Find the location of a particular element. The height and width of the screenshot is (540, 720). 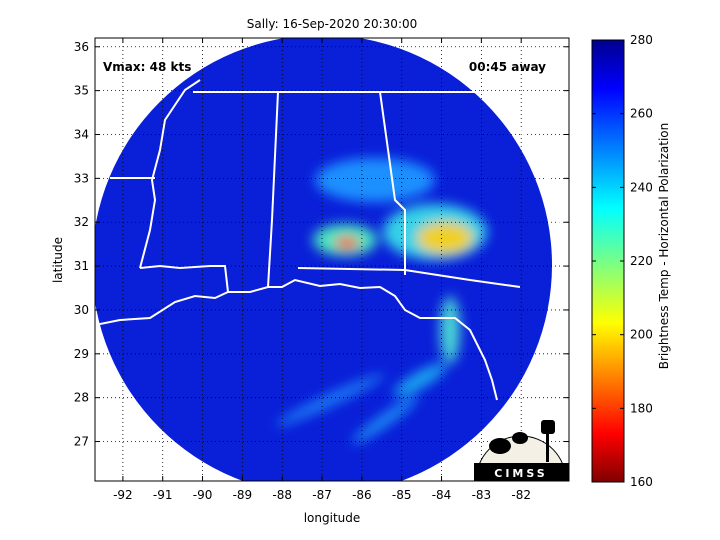

y-tick-label: 32 is located at coordinates (81, 222).